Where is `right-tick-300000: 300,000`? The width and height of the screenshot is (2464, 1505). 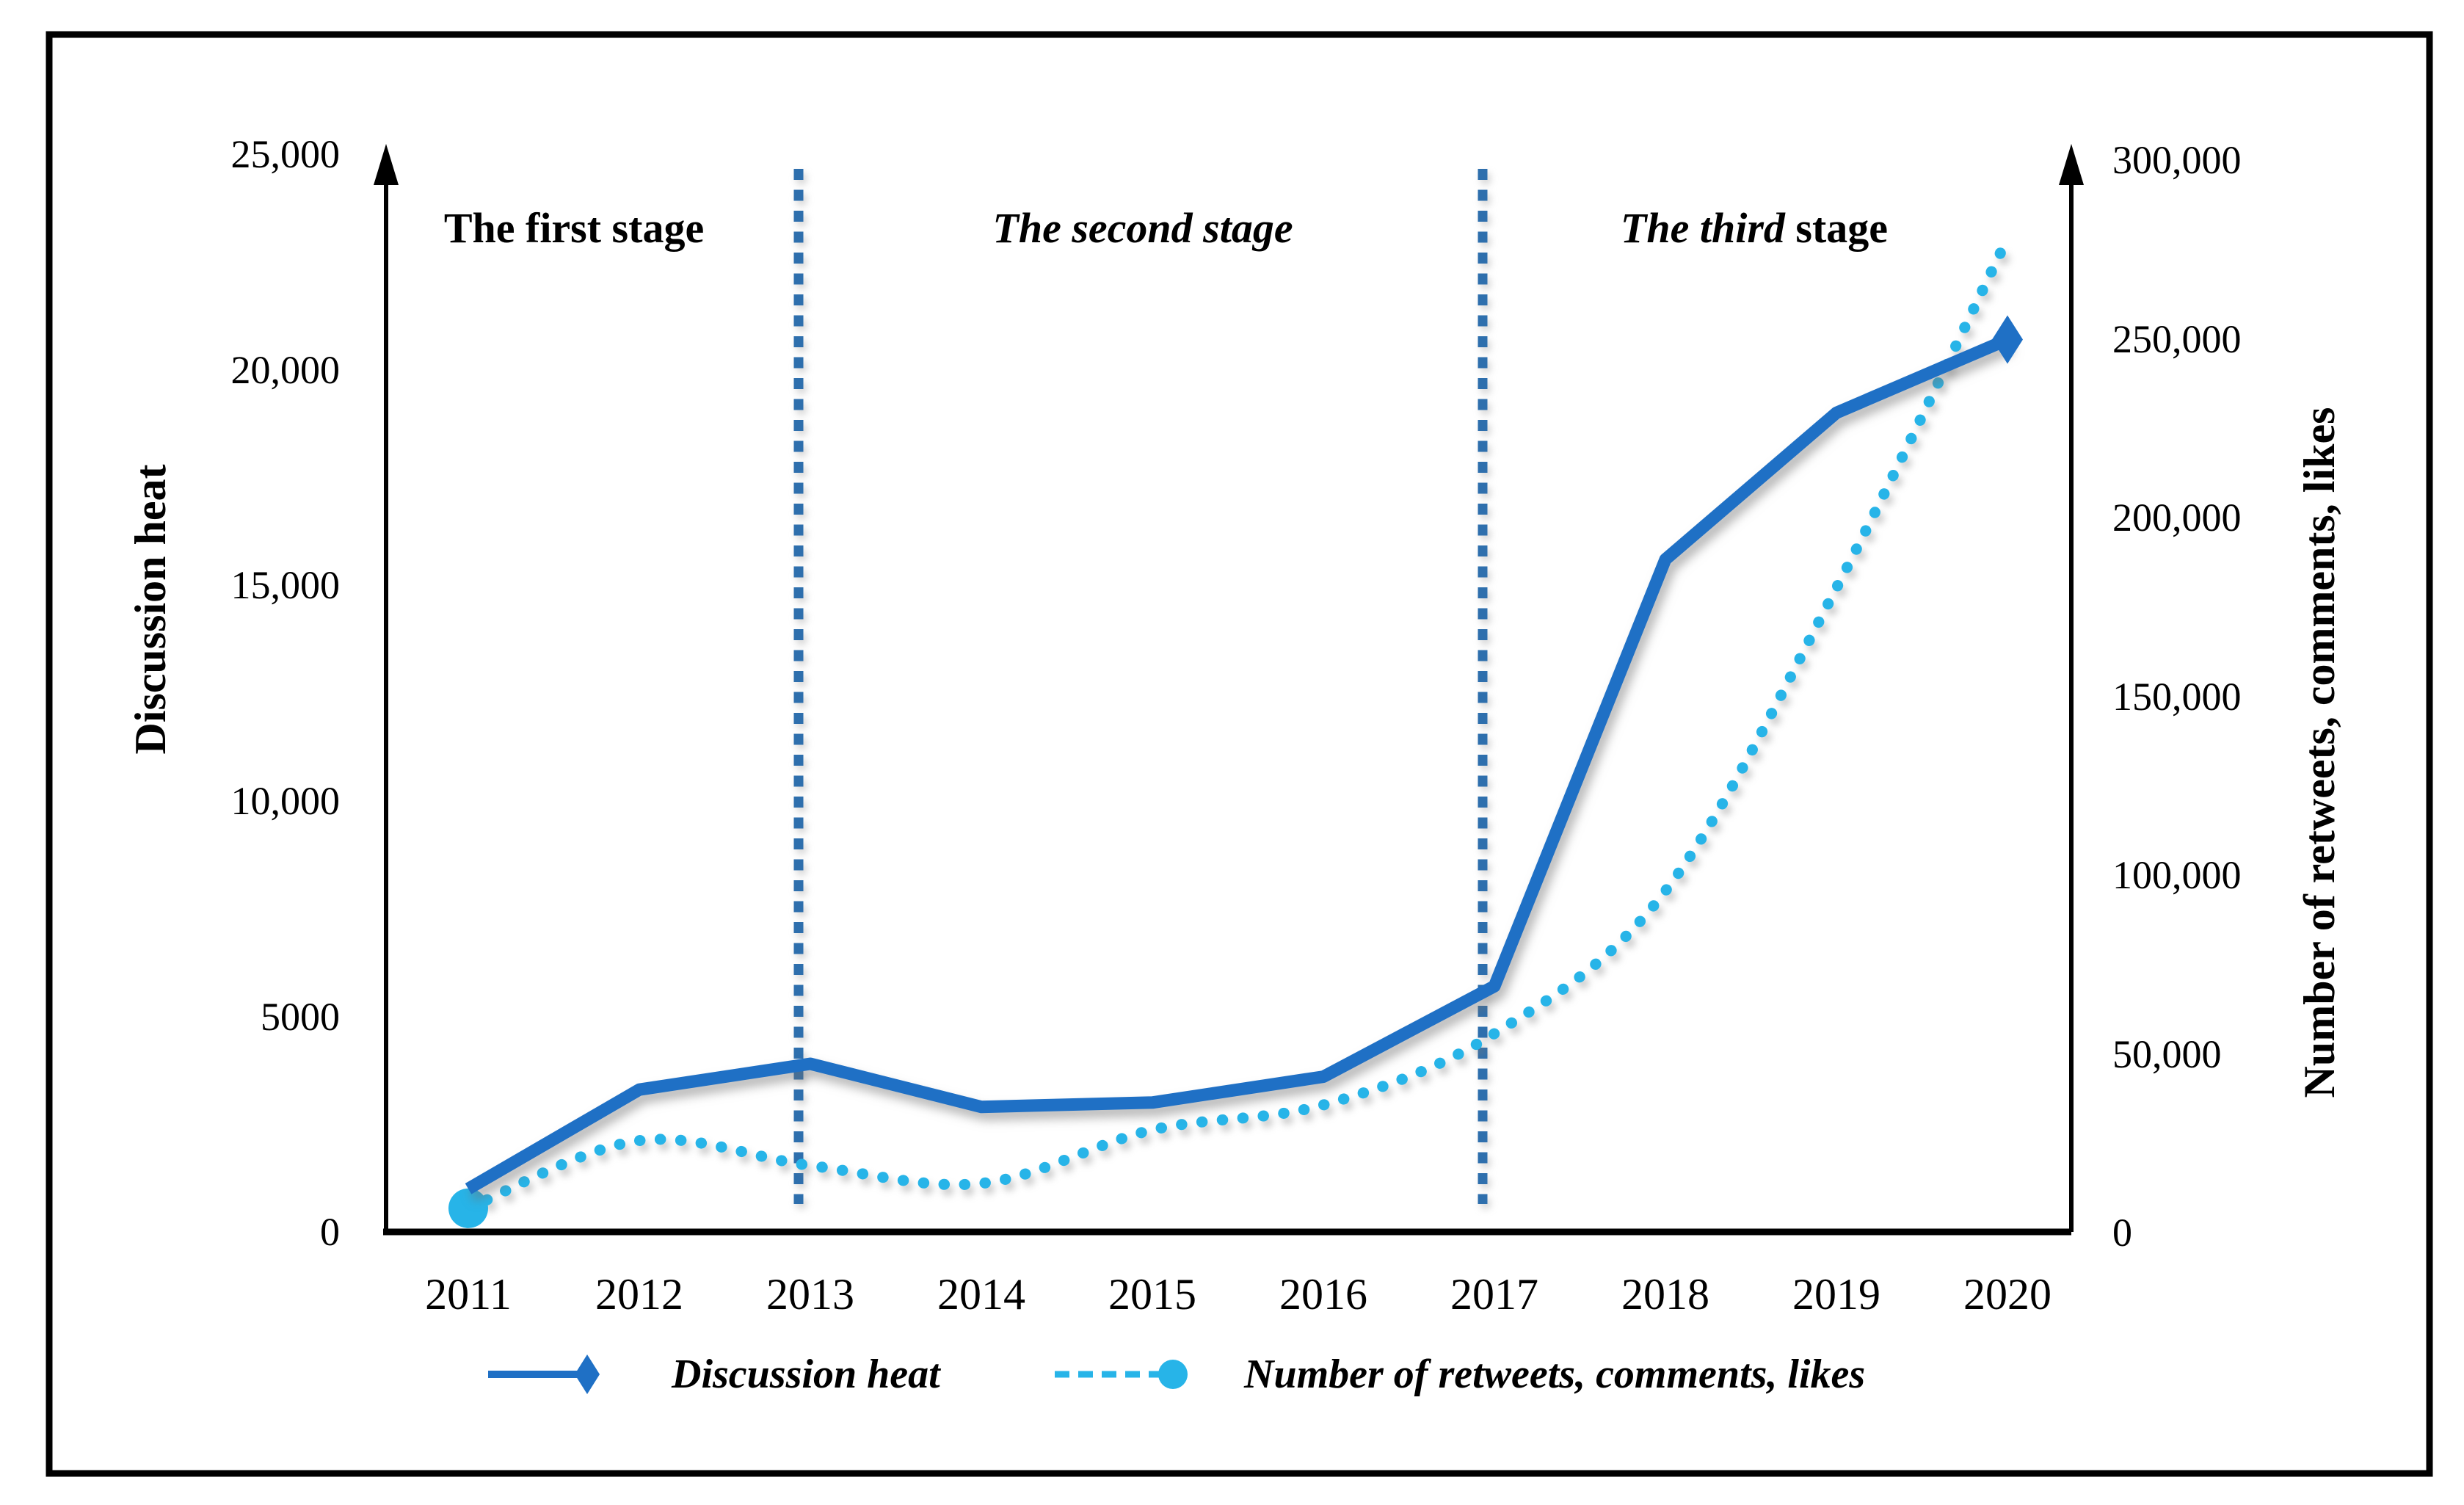
right-tick-300000: 300,000 is located at coordinates (2177, 160).